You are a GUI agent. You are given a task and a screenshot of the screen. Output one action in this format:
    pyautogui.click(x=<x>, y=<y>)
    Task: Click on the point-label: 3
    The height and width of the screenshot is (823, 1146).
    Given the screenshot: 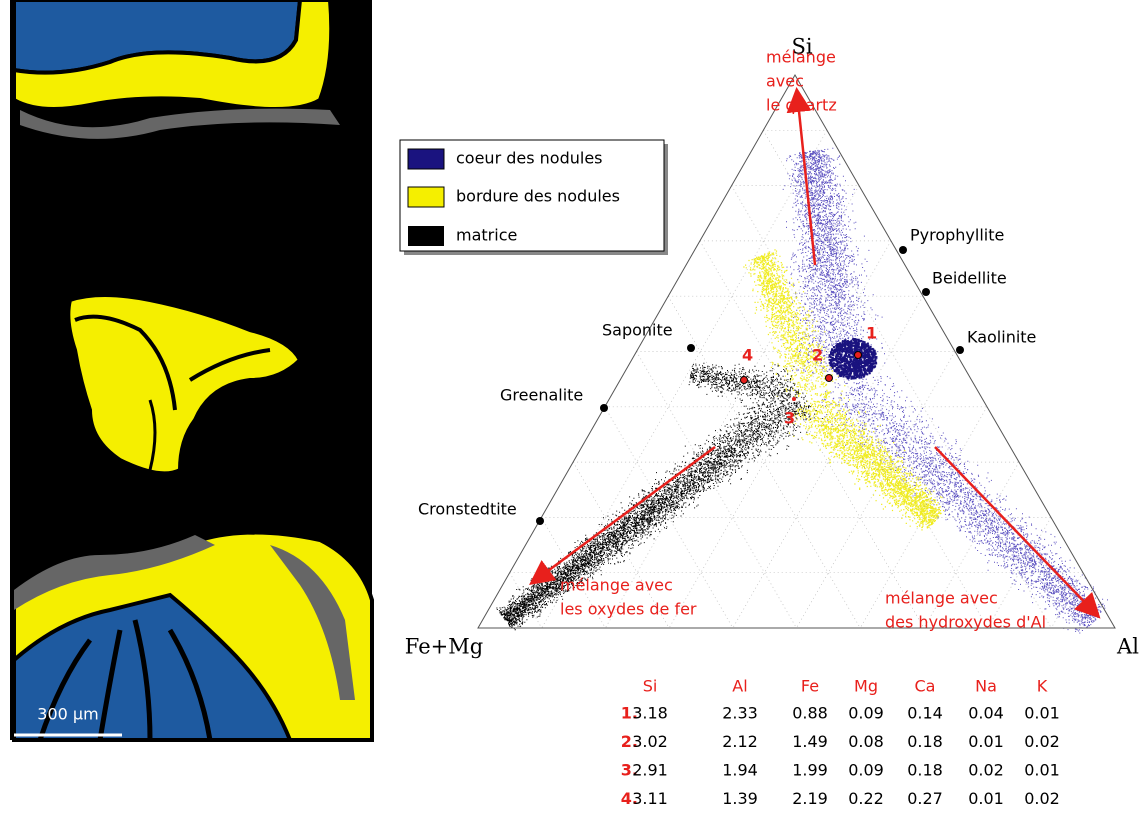 What is the action you would take?
    pyautogui.click(x=789, y=418)
    